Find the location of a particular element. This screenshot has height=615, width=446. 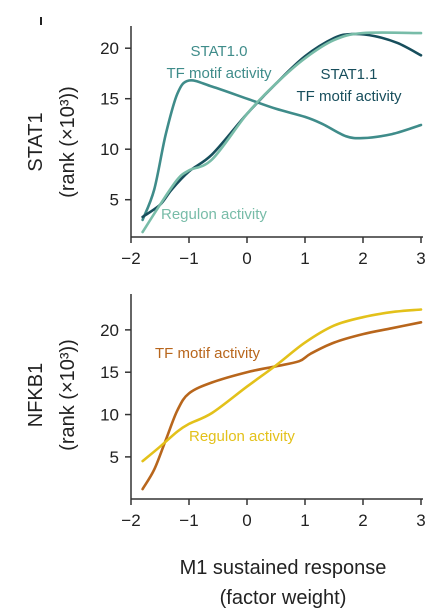

series-label-stat1-0-tf-motif-activity: STAT1.0 is located at coordinates (219, 51).